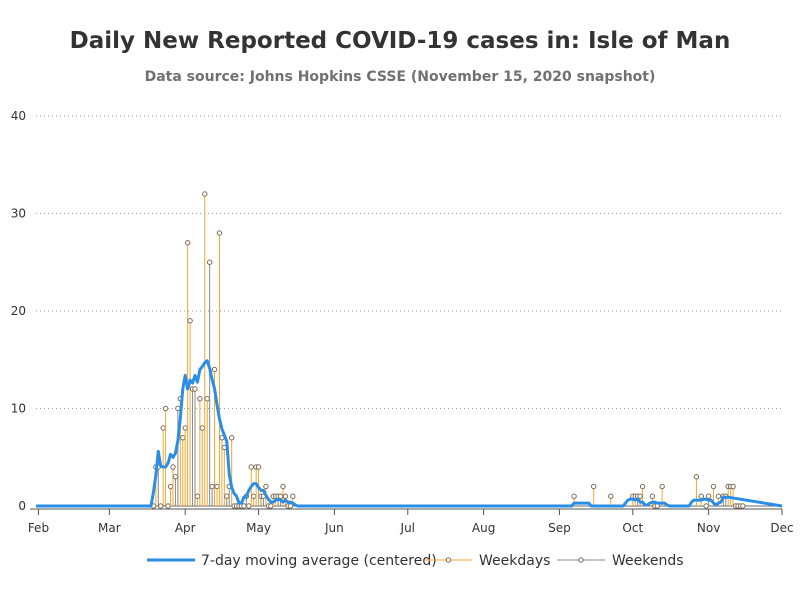  I want to click on x-tick-label: Sep, so click(559, 528).